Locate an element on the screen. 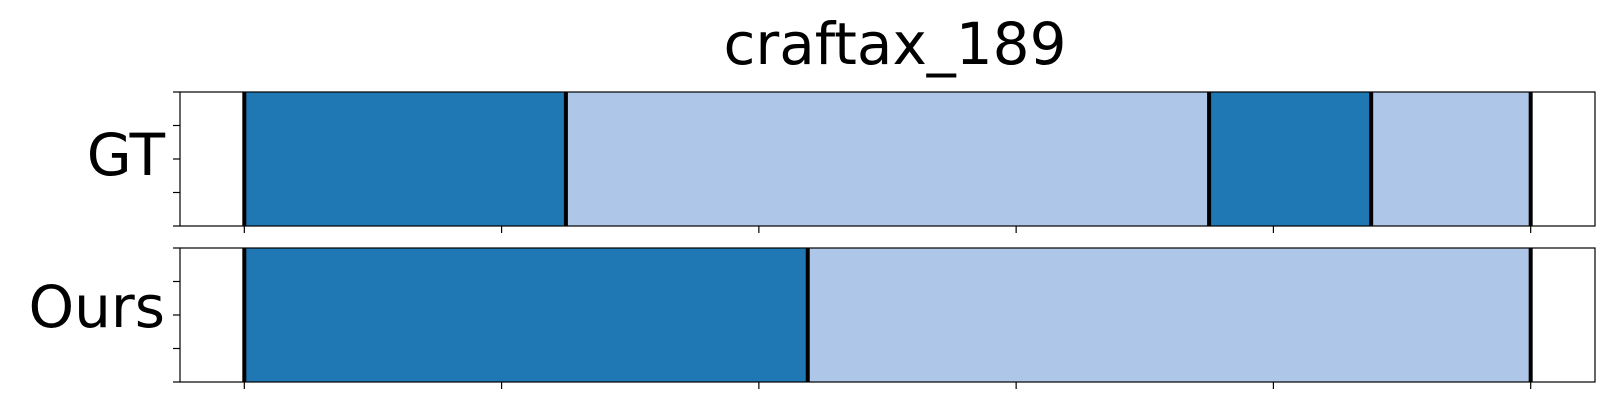  row-label-gt: GT is located at coordinates (125, 155).